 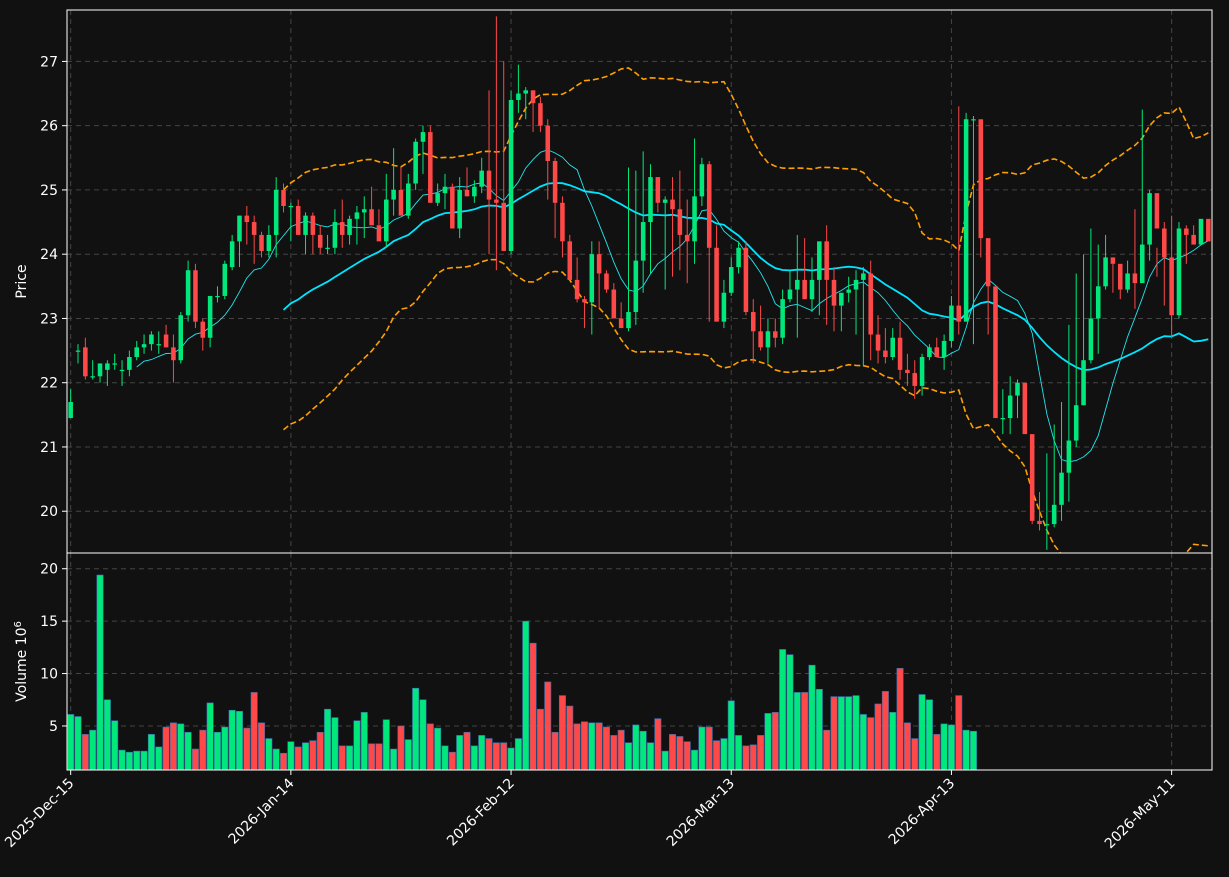 I want to click on xtick-label: 2026-Jan-14, so click(x=262, y=811).